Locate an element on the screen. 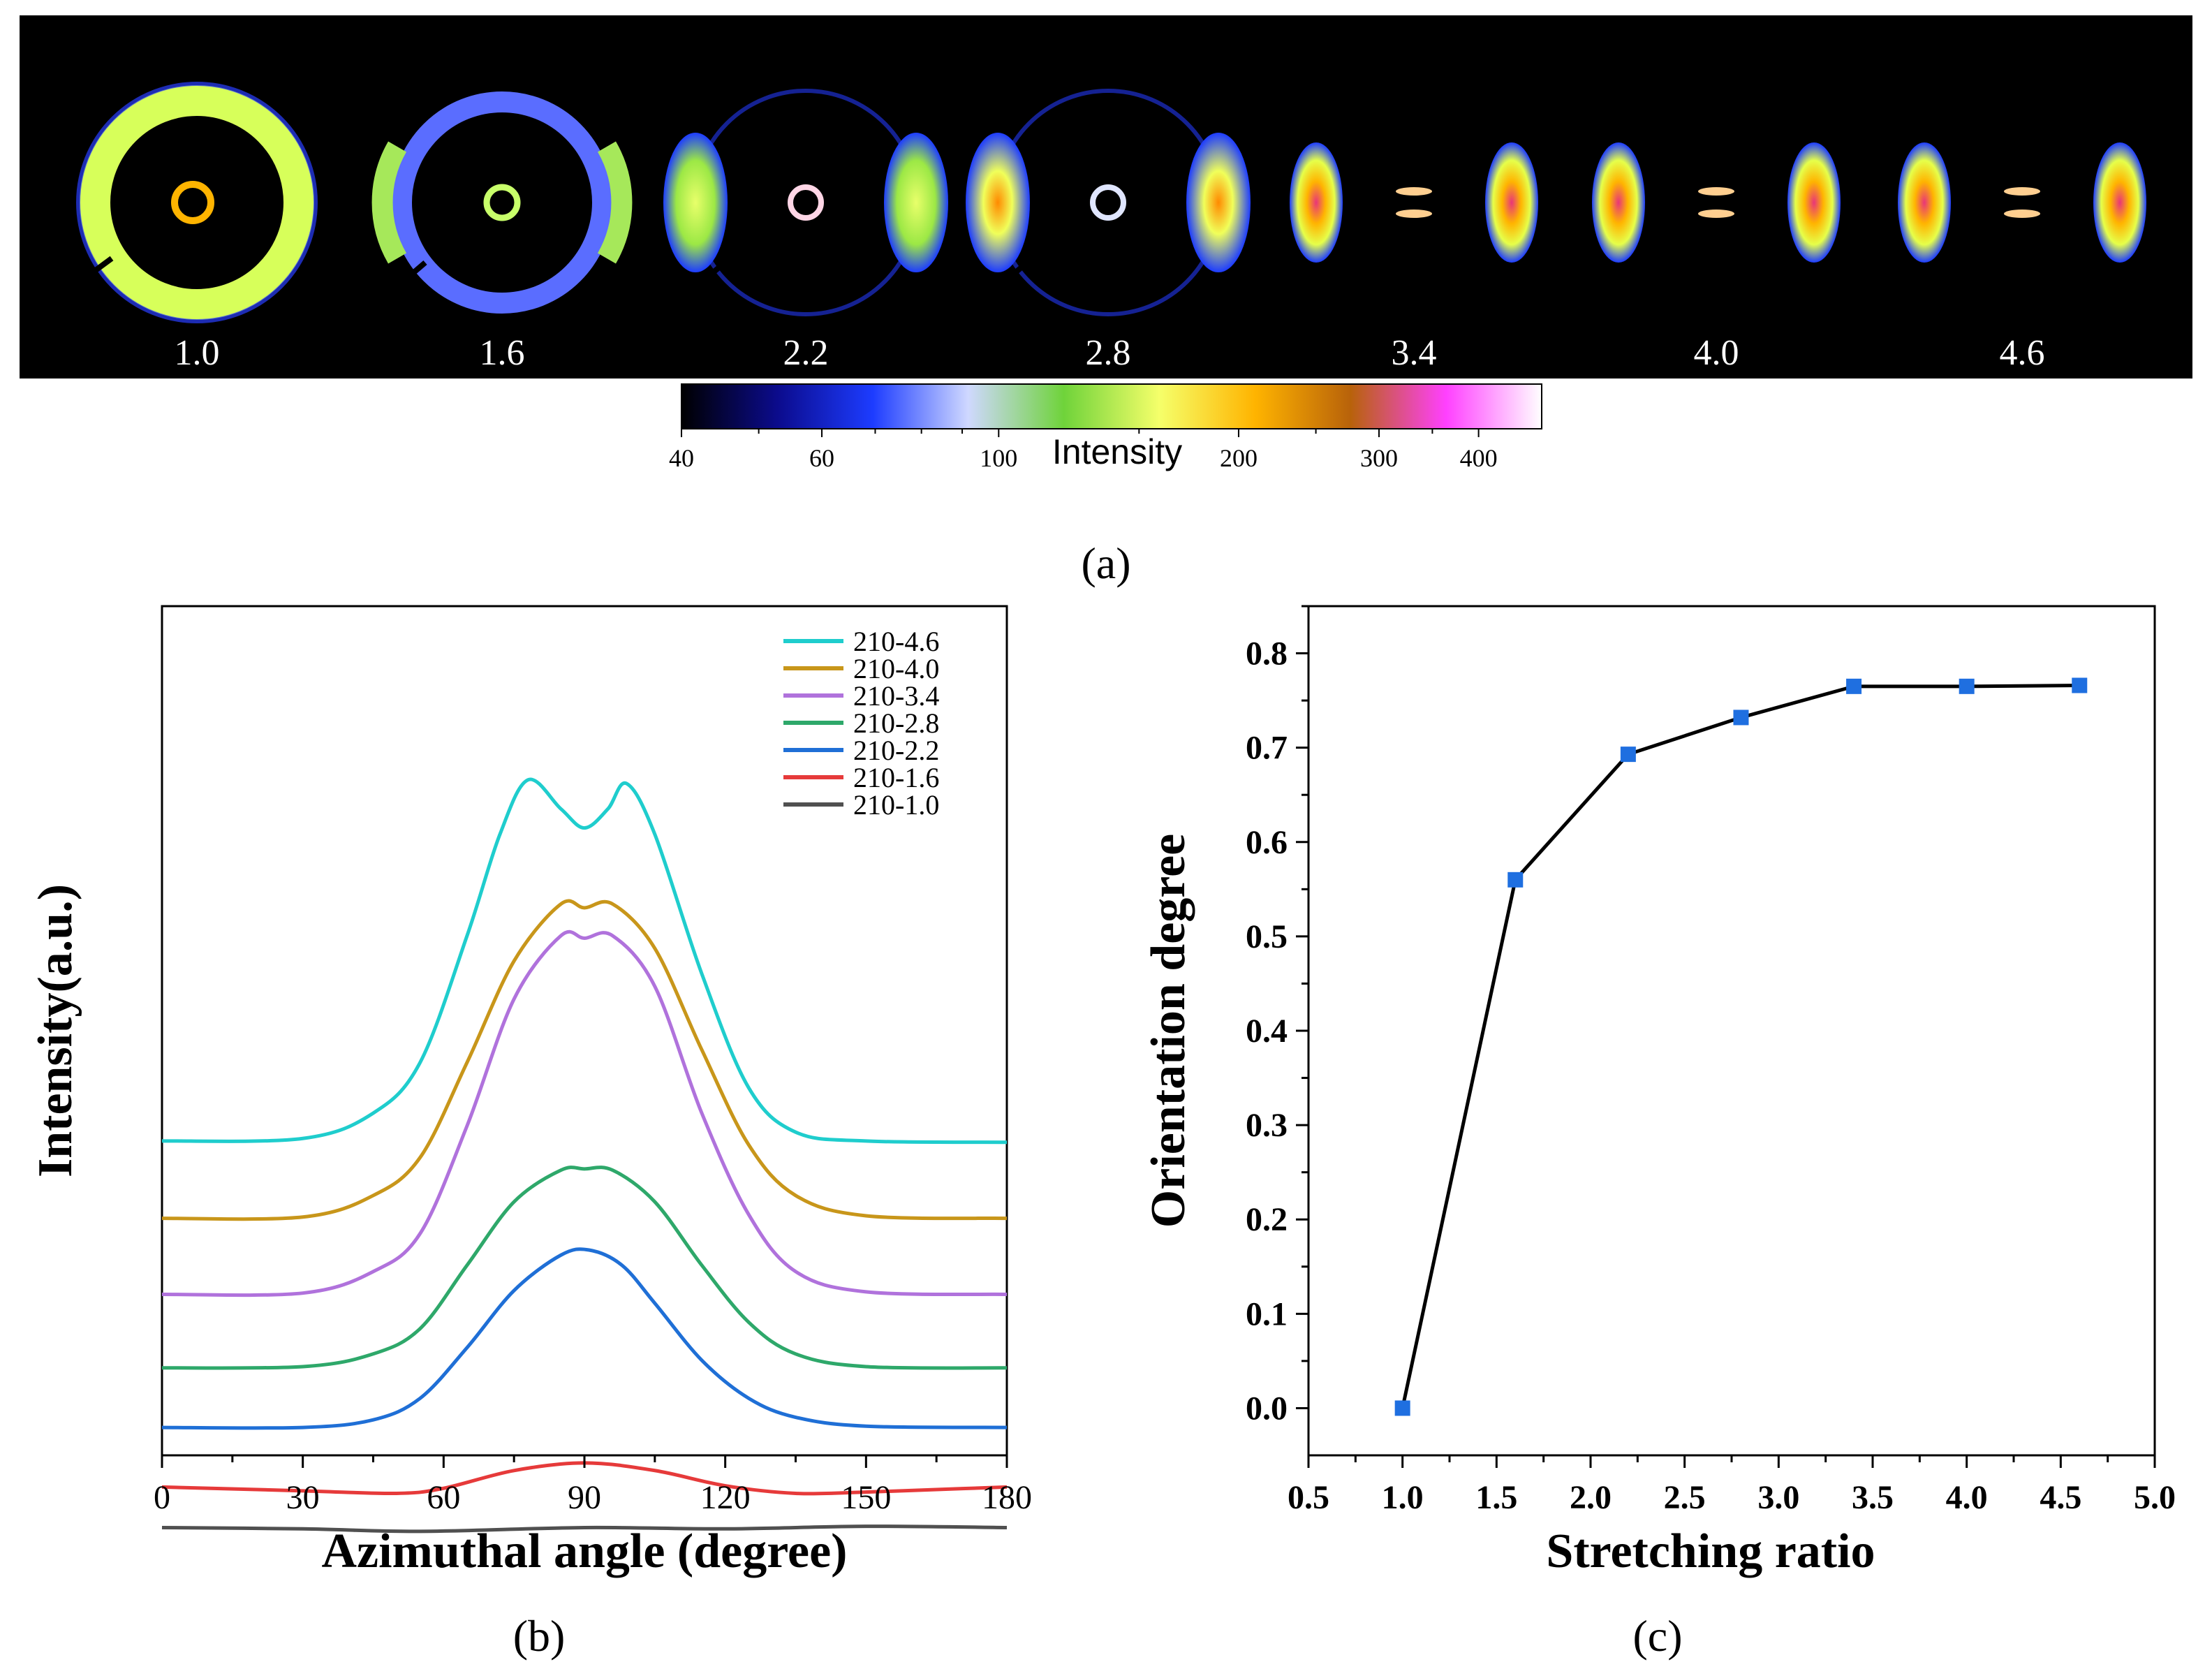 This screenshot has width=2212, height=1676. x-axis-label-b: Azimuthal angle (degree) is located at coordinates (584, 1551).